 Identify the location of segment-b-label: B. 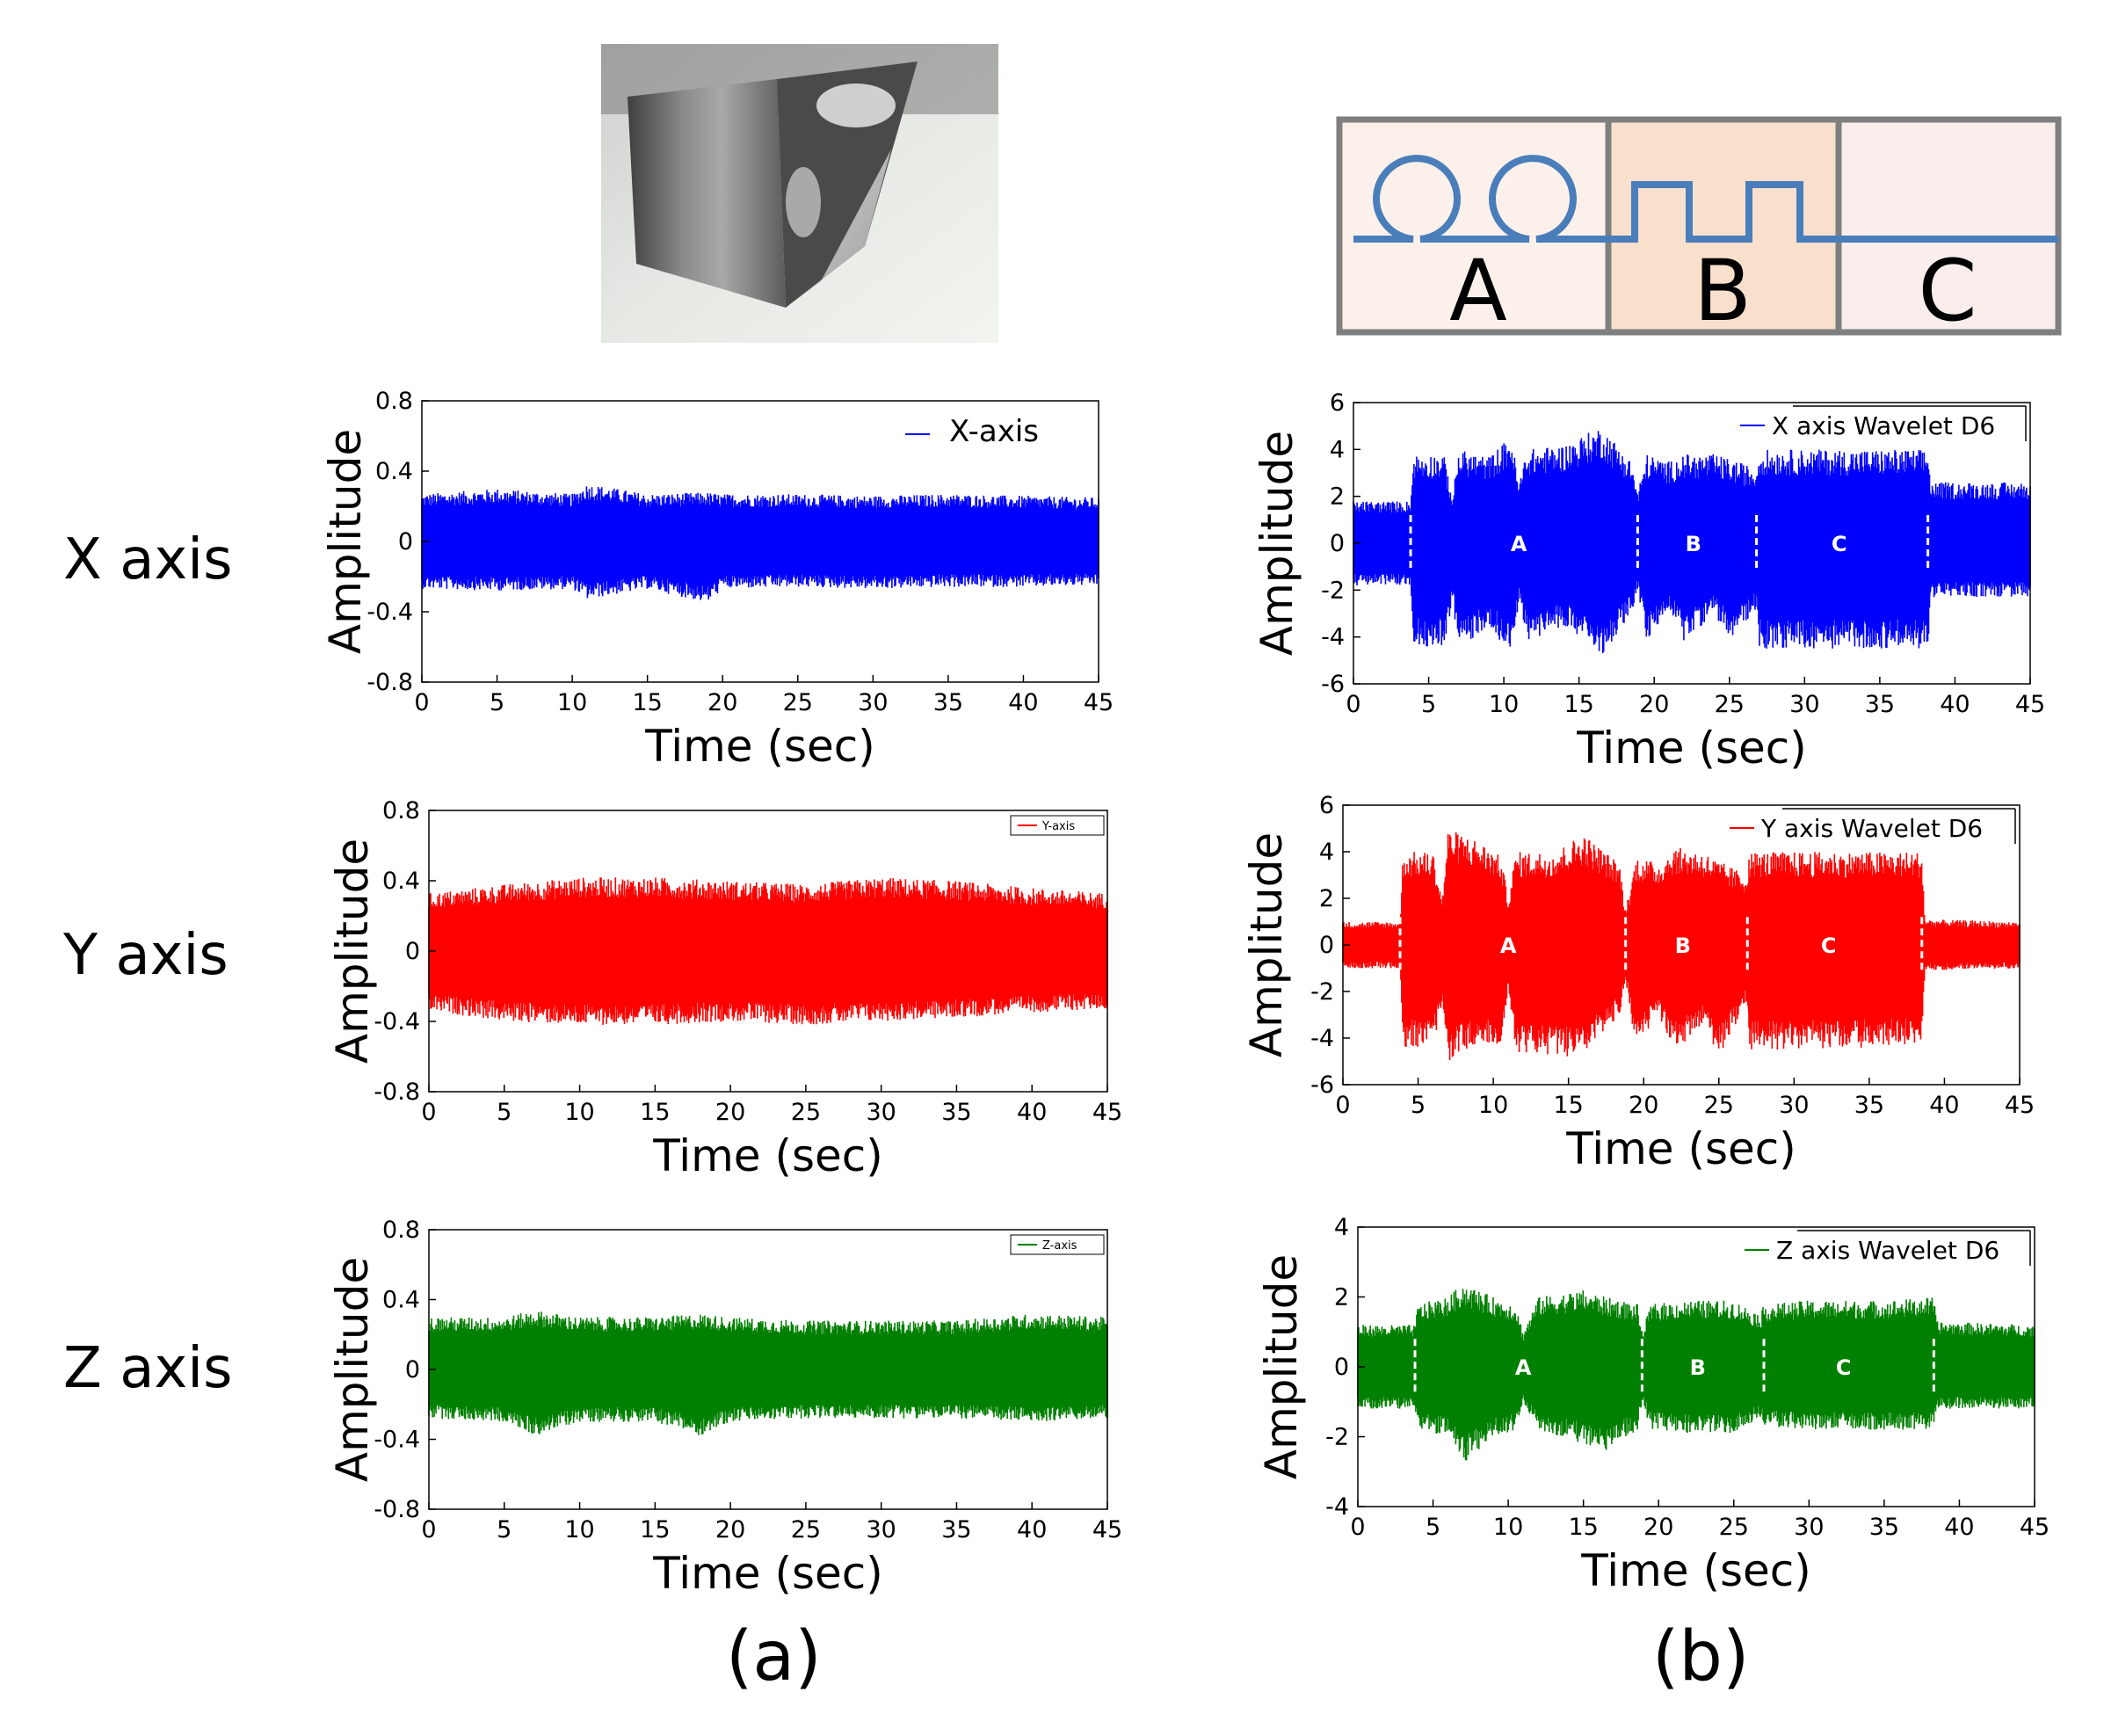
(1723, 289).